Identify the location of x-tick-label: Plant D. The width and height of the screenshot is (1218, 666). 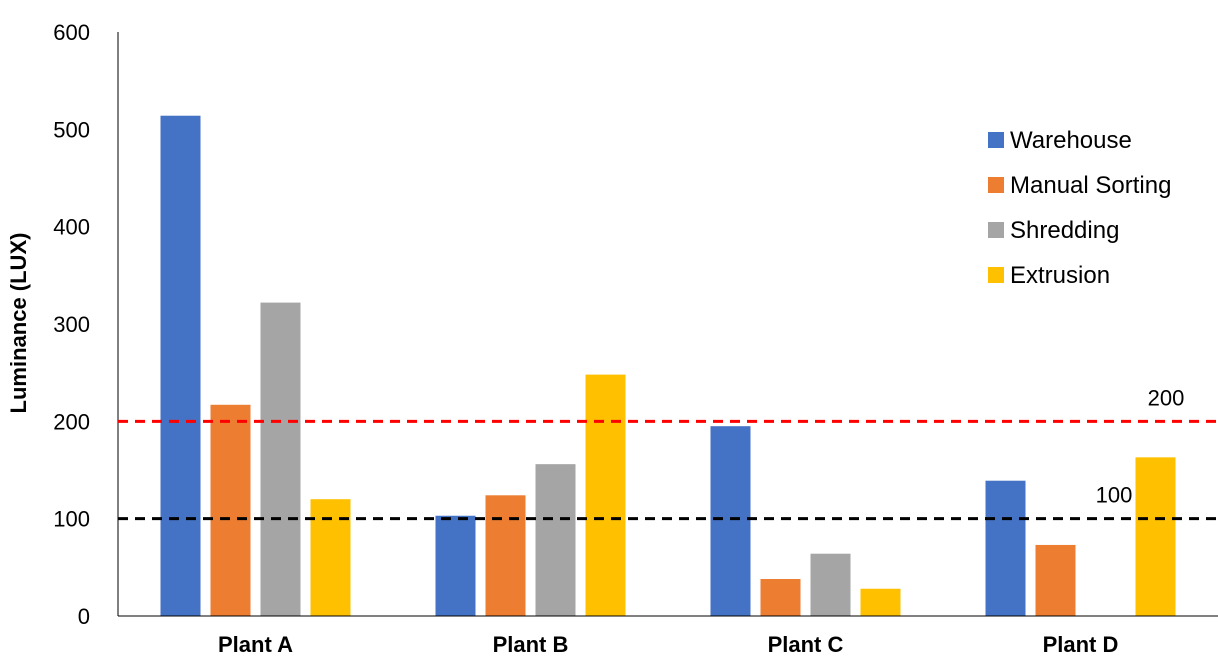
(1081, 644).